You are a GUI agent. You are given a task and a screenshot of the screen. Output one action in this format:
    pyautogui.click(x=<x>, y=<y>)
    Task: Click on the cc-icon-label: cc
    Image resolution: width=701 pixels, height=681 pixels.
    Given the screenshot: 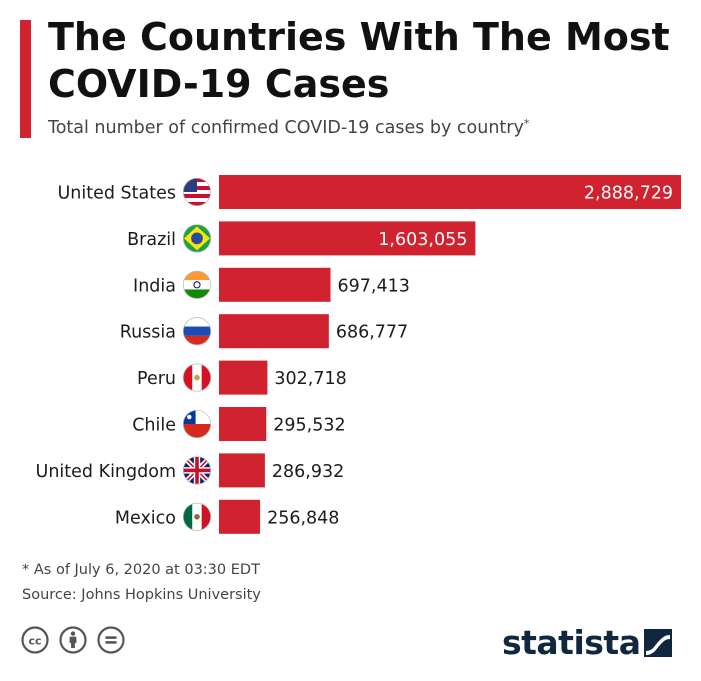 What is the action you would take?
    pyautogui.click(x=34, y=641)
    